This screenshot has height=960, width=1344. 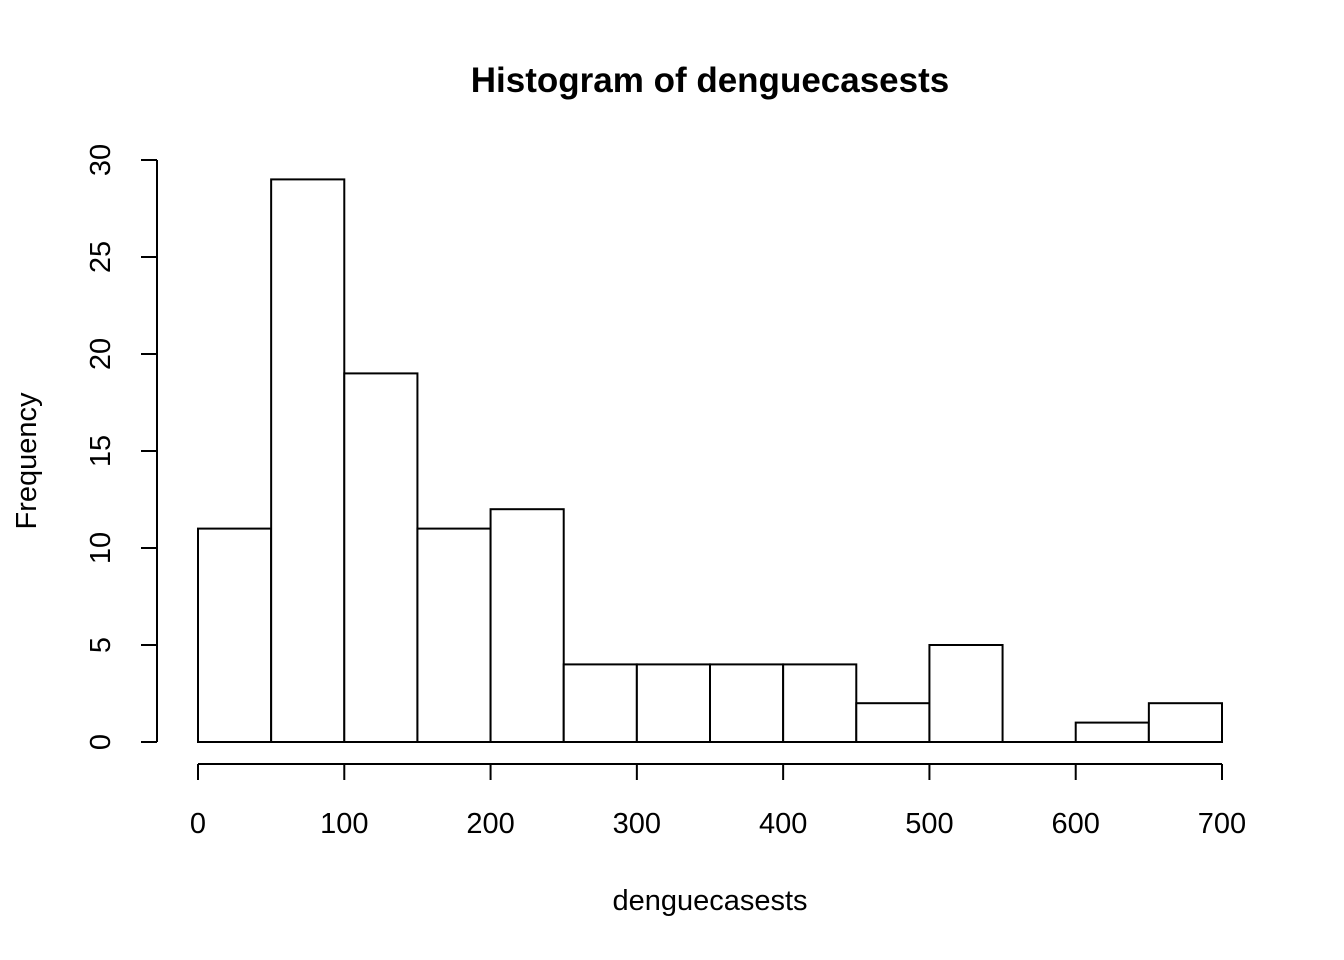 What do you see at coordinates (783, 824) in the screenshot?
I see `x-tick-label: 400` at bounding box center [783, 824].